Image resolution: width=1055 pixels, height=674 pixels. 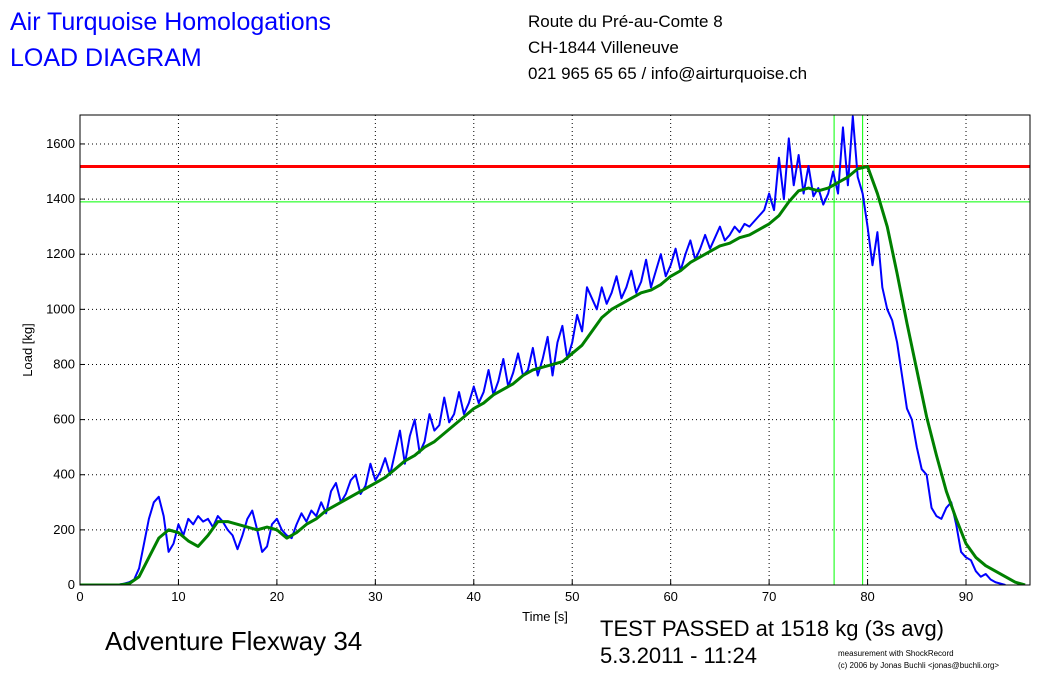 I want to click on x-tick-label: 60, so click(x=670, y=596).